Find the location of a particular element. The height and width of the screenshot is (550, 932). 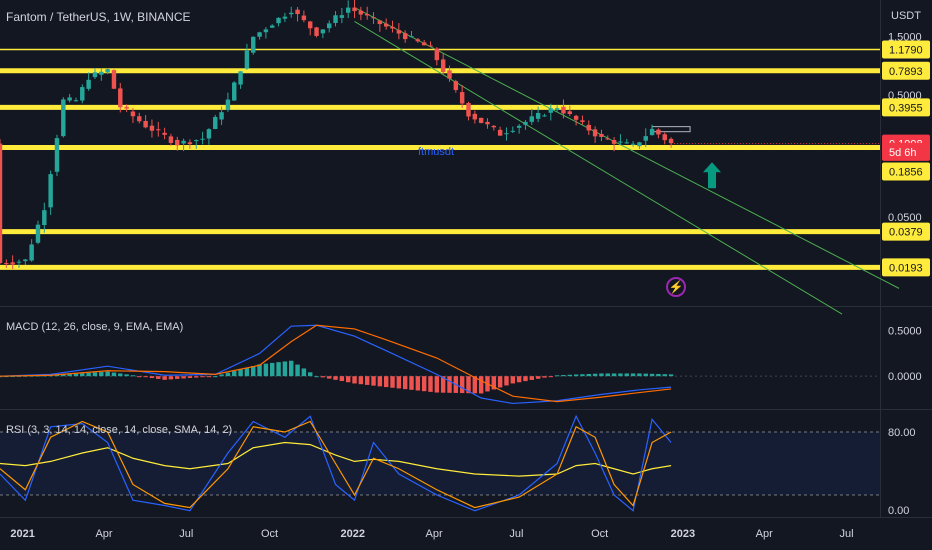

currency-label: USDT is located at coordinates (906, 16).